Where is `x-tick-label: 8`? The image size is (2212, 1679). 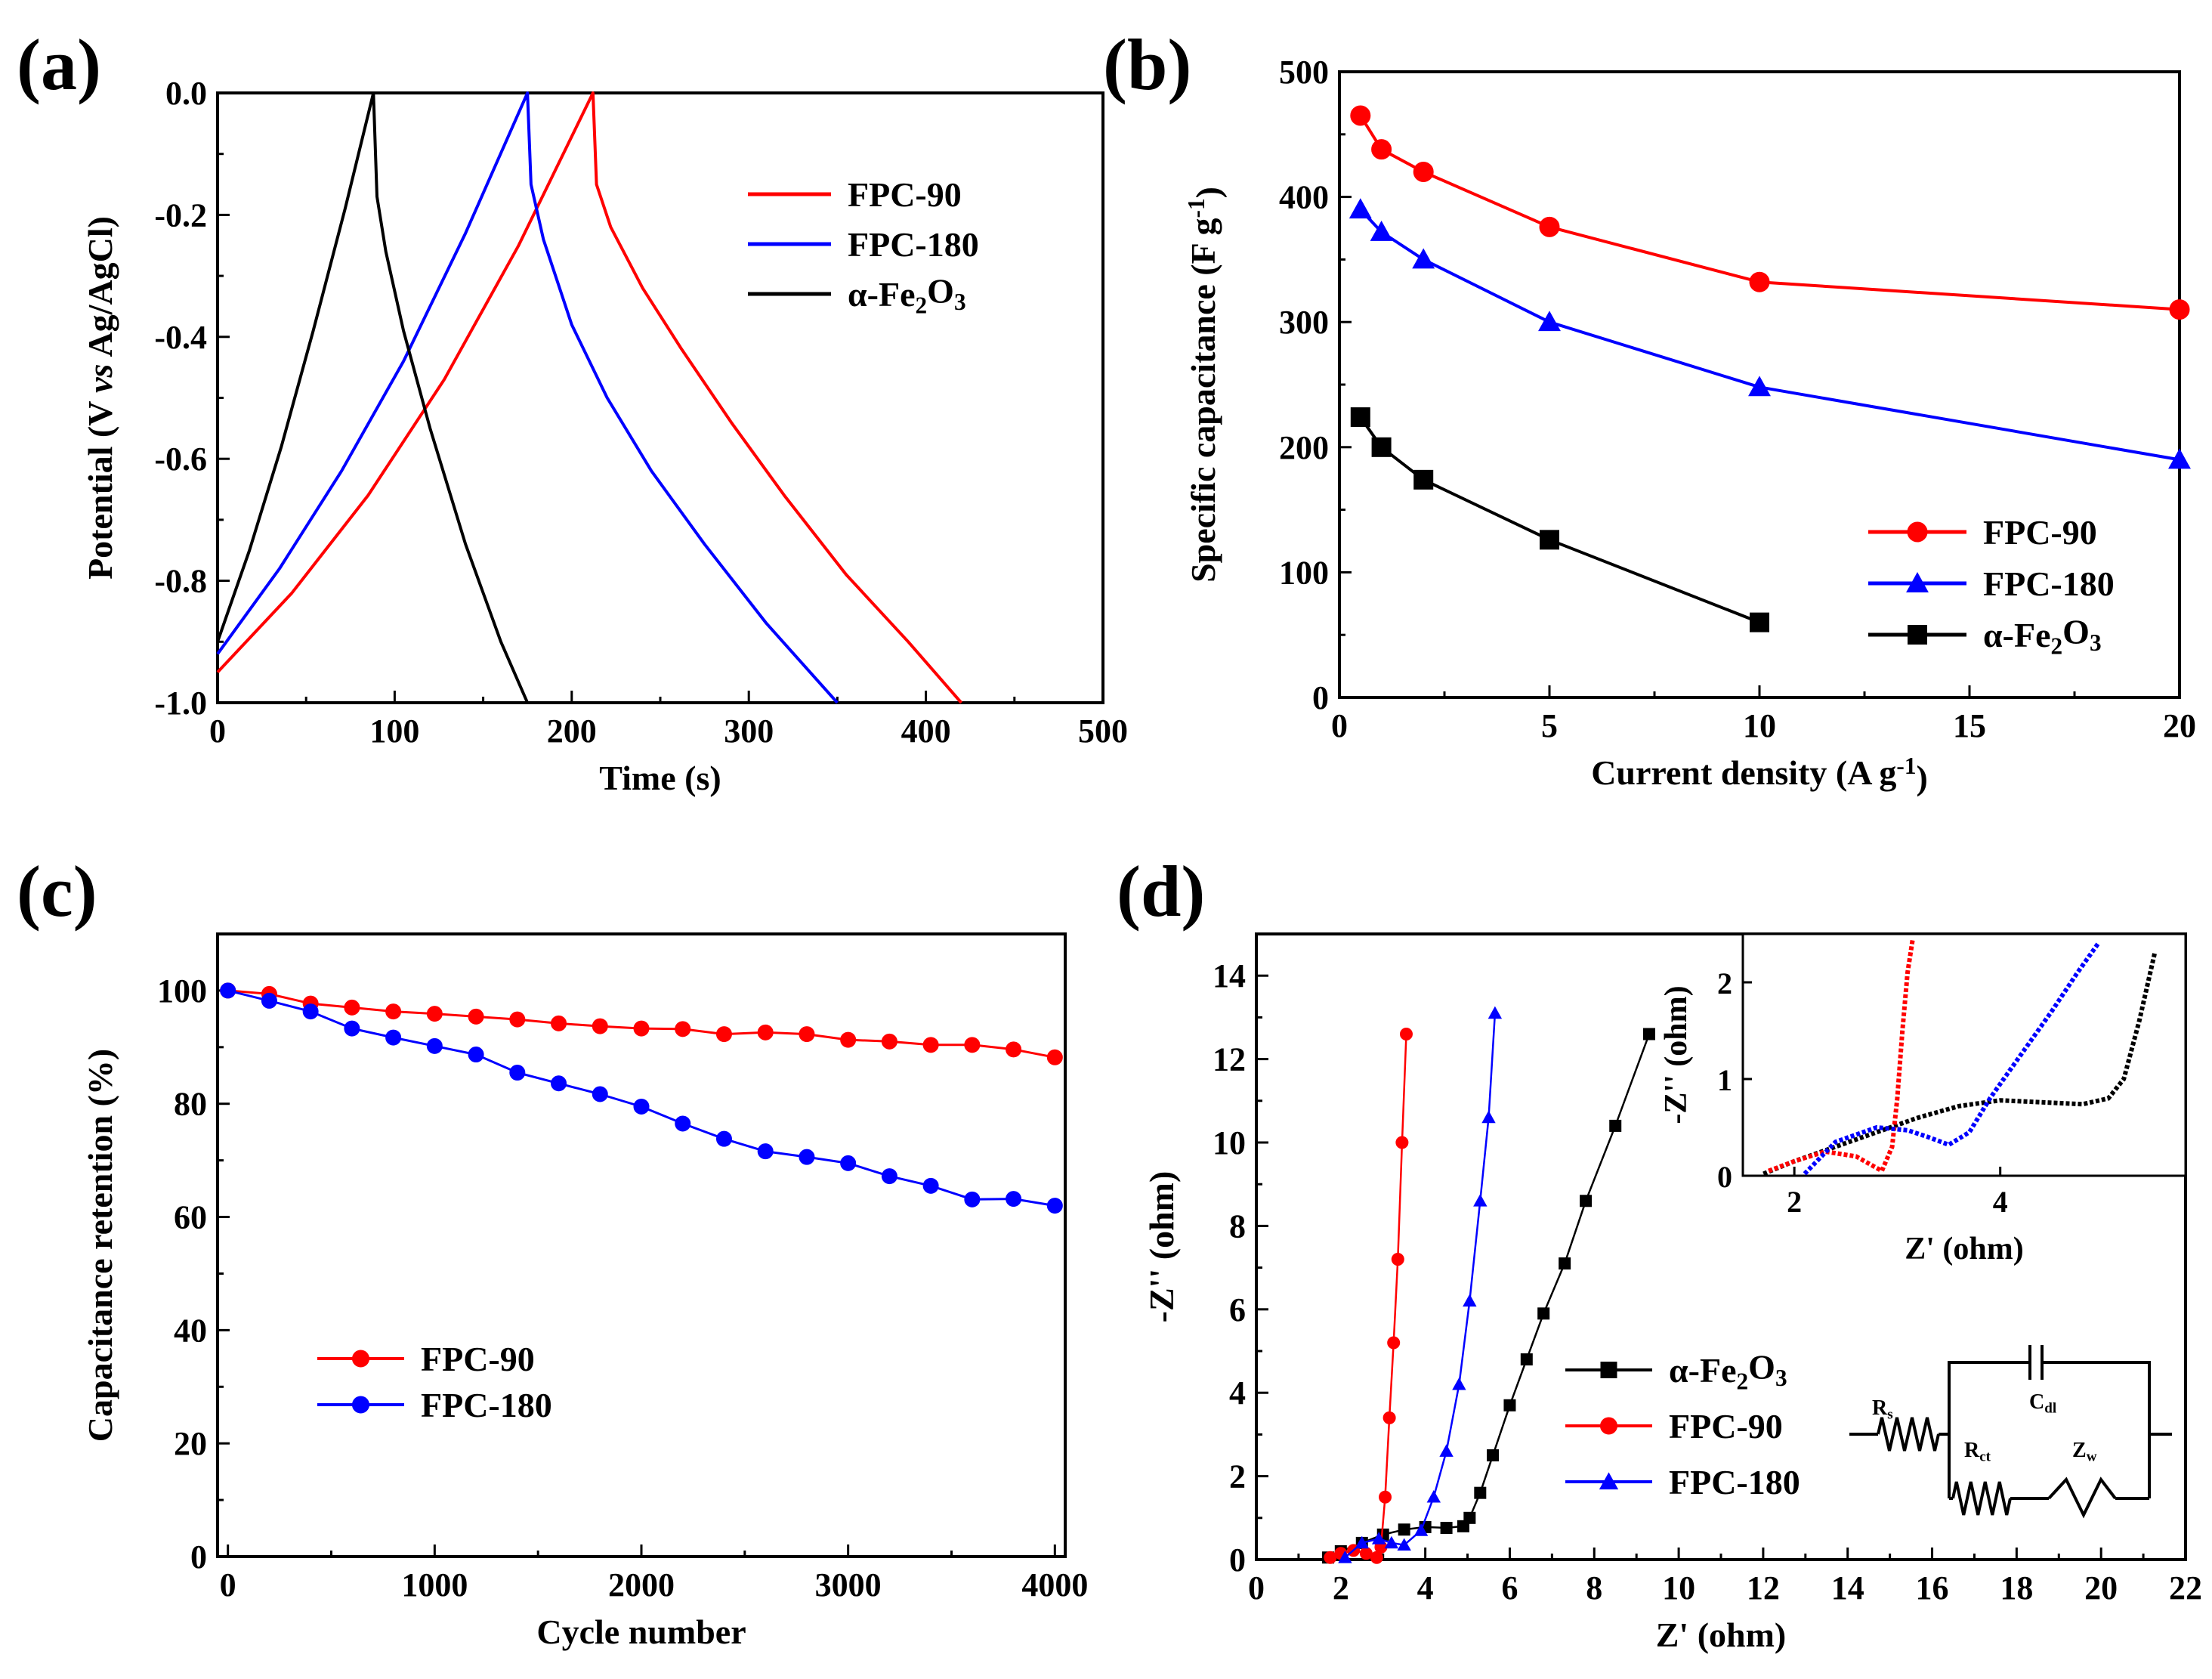
x-tick-label: 8 is located at coordinates (1594, 1587).